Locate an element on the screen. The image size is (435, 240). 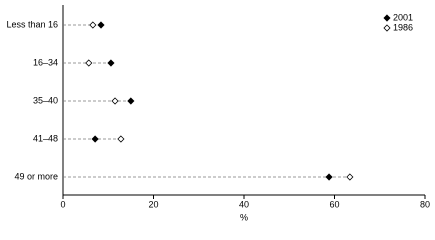
x-tick-label: 20 is located at coordinates (153, 204).